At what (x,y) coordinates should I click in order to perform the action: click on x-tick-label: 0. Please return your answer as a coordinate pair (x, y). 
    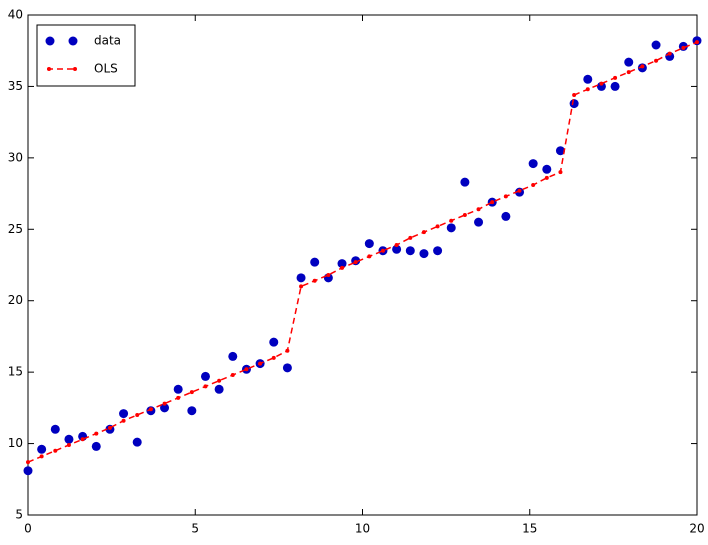
    Looking at the image, I should click on (28, 529).